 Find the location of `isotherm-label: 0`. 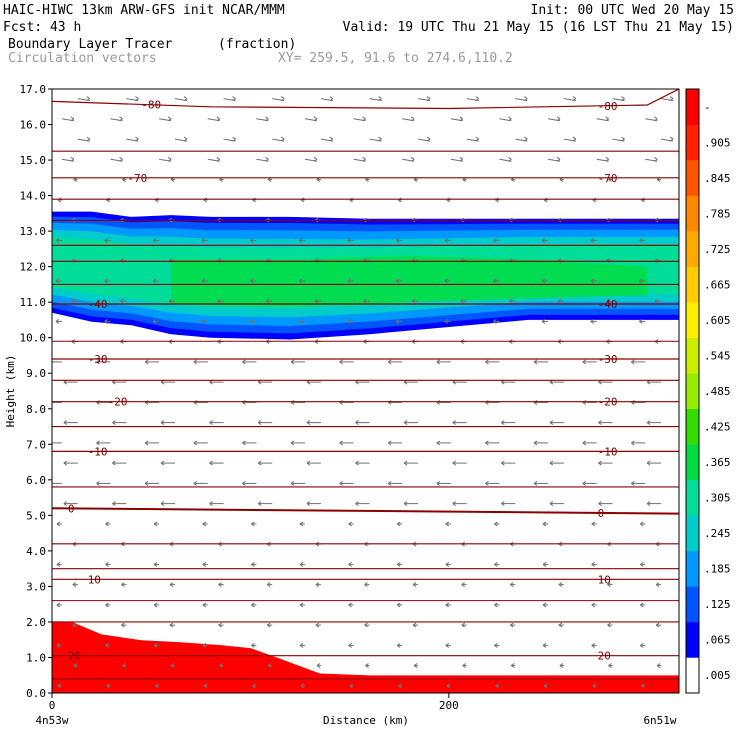

isotherm-label: 0 is located at coordinates (601, 513).